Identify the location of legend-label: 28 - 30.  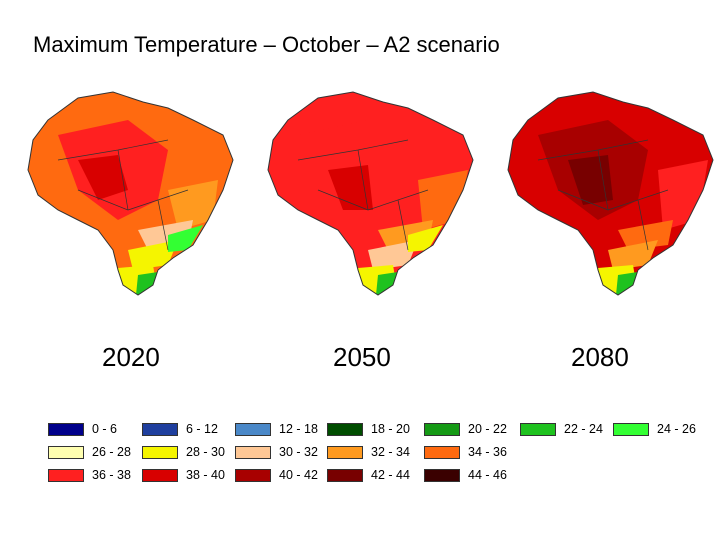
(205, 452).